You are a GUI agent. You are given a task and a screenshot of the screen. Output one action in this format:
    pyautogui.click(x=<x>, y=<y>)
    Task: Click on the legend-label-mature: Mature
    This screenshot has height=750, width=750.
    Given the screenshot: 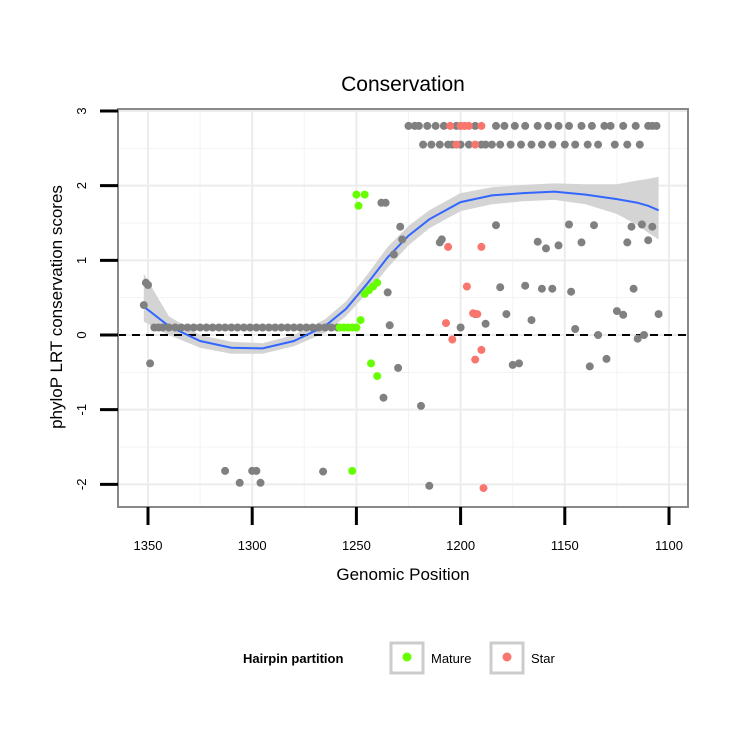 What is the action you would take?
    pyautogui.click(x=451, y=658)
    